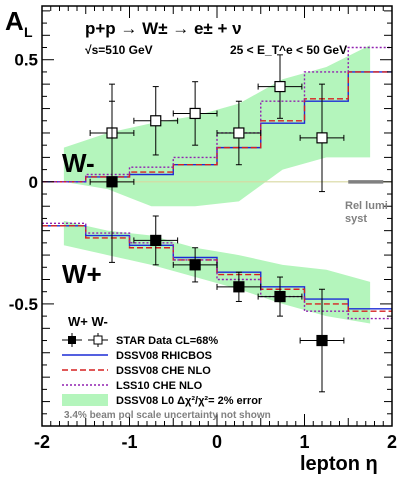 The width and height of the screenshot is (415, 478). Describe the element at coordinates (88, 321) in the screenshot. I see `legend-wpair: W+ W-` at that location.